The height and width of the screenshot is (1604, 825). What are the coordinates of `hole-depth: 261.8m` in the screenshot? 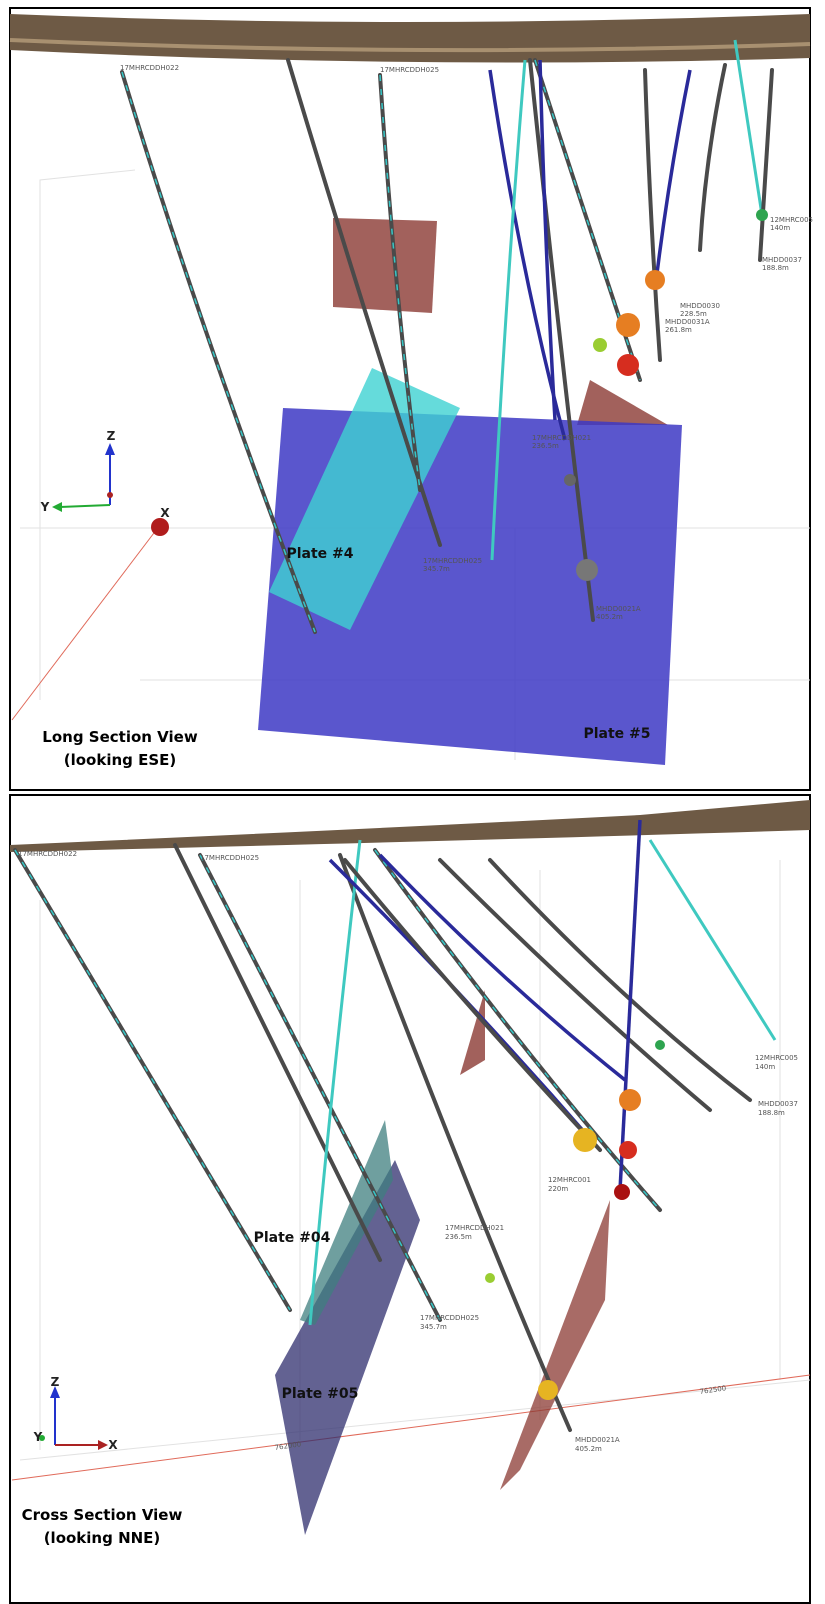 It's located at (678, 330).